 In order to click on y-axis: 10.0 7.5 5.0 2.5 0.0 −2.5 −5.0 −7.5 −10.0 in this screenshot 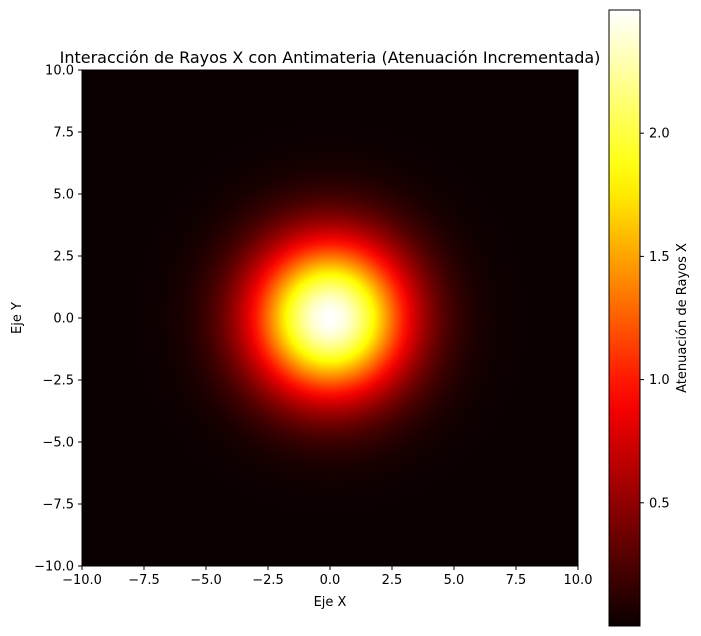, I will do `click(58, 319)`.